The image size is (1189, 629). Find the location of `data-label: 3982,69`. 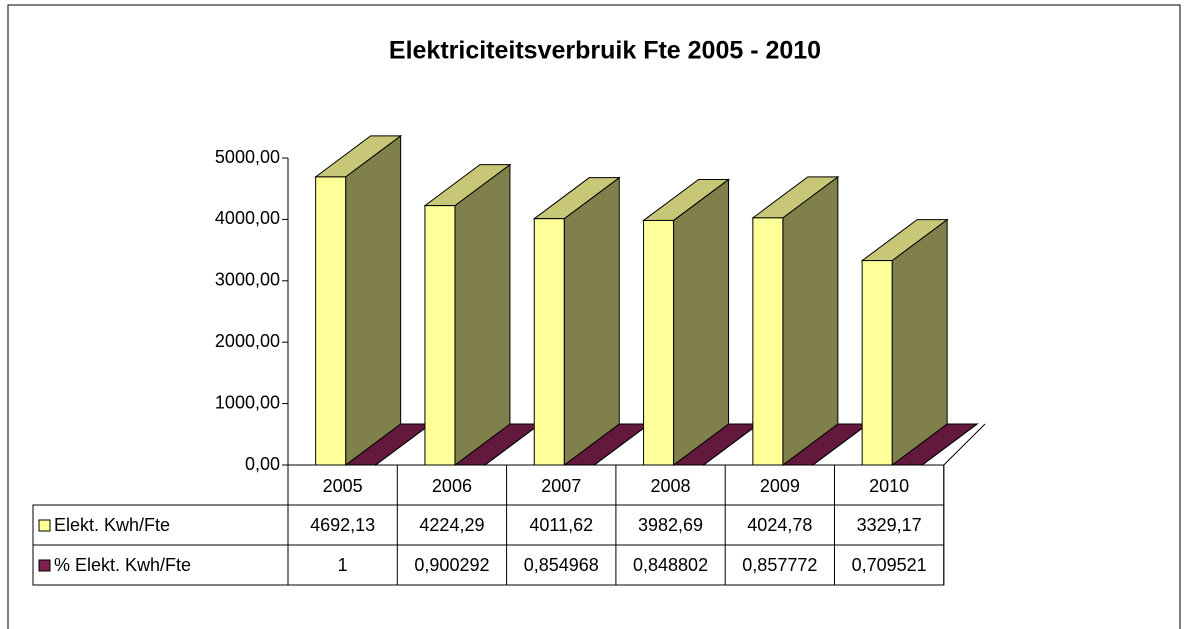

data-label: 3982,69 is located at coordinates (670, 525).